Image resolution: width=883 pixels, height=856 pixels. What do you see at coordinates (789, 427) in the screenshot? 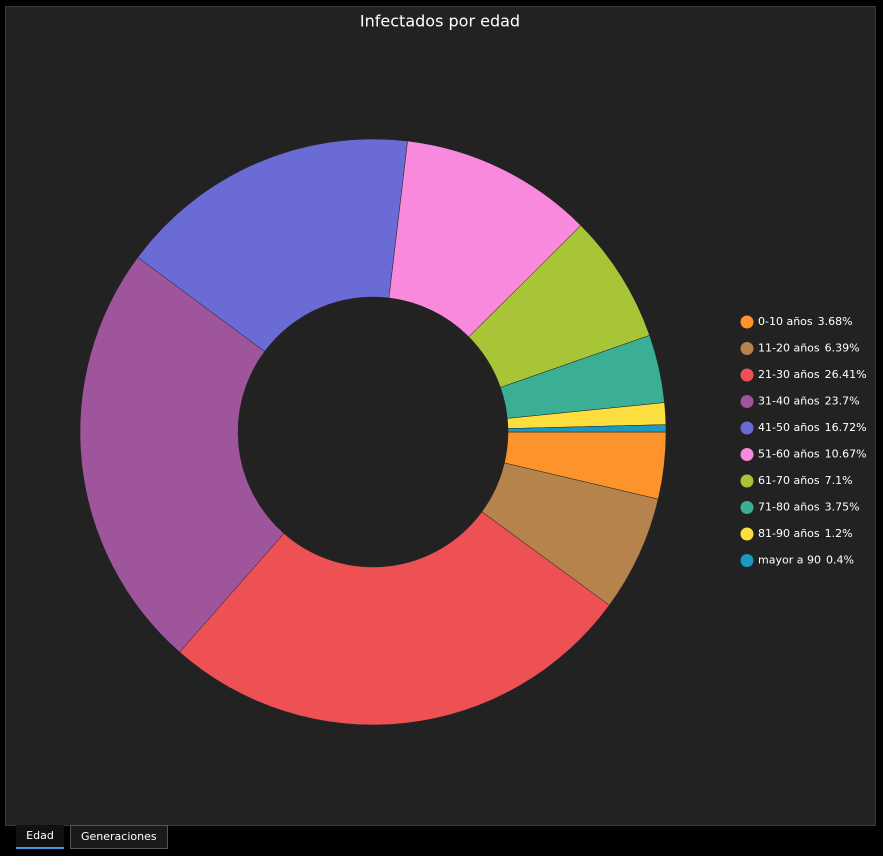
I see `legend-label: 41-50 años` at bounding box center [789, 427].